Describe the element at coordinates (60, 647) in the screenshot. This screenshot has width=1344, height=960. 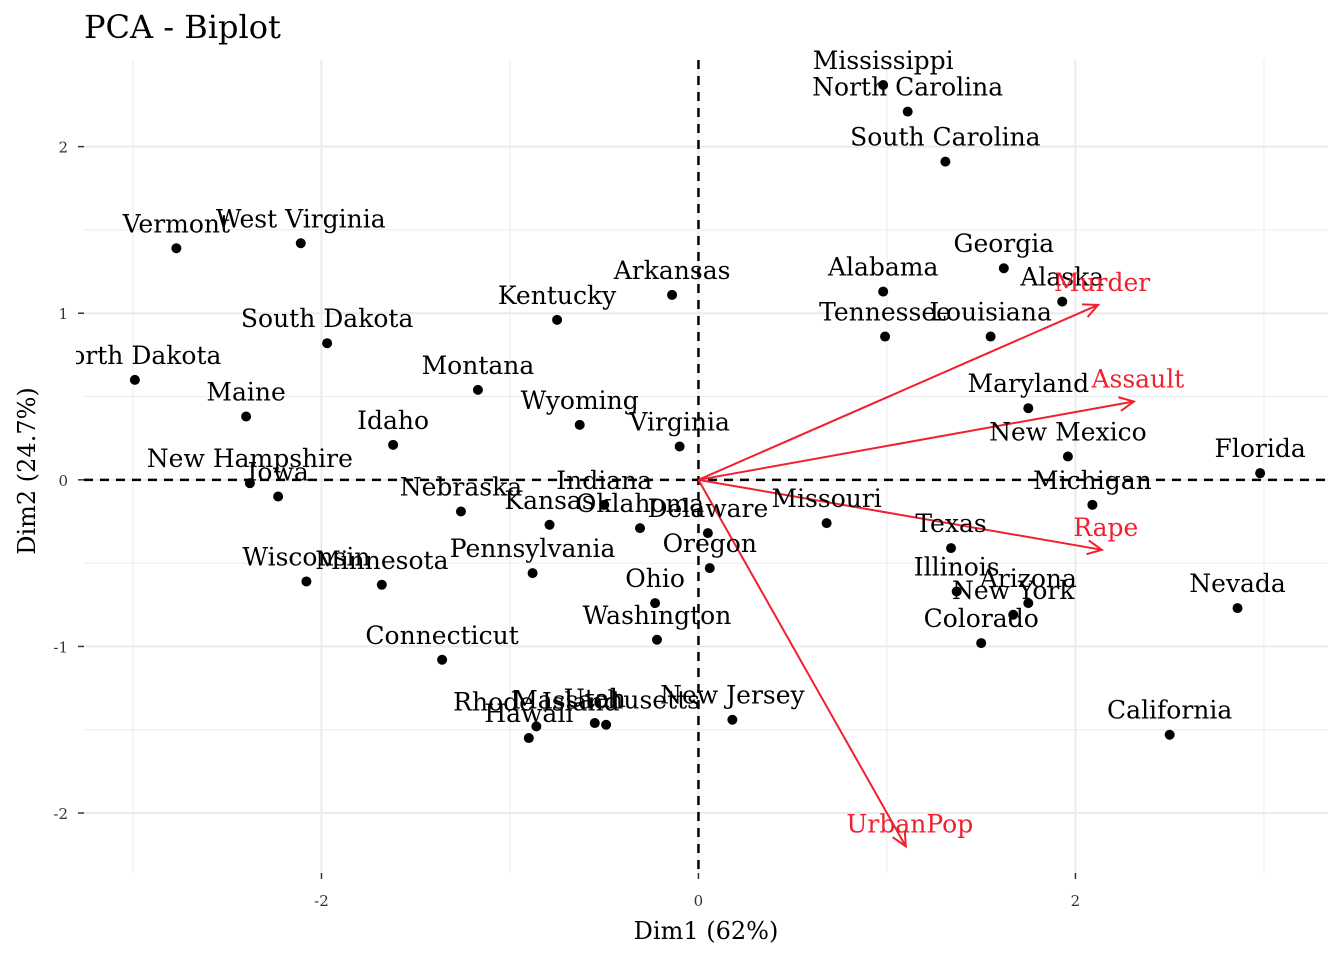
I see `y-tick-label: -1` at that location.